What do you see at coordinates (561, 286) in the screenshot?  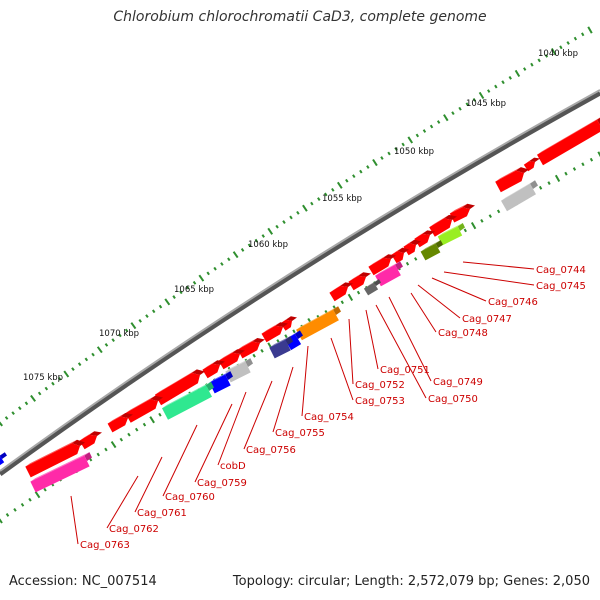 I see `gene-label: Cag_0745` at bounding box center [561, 286].